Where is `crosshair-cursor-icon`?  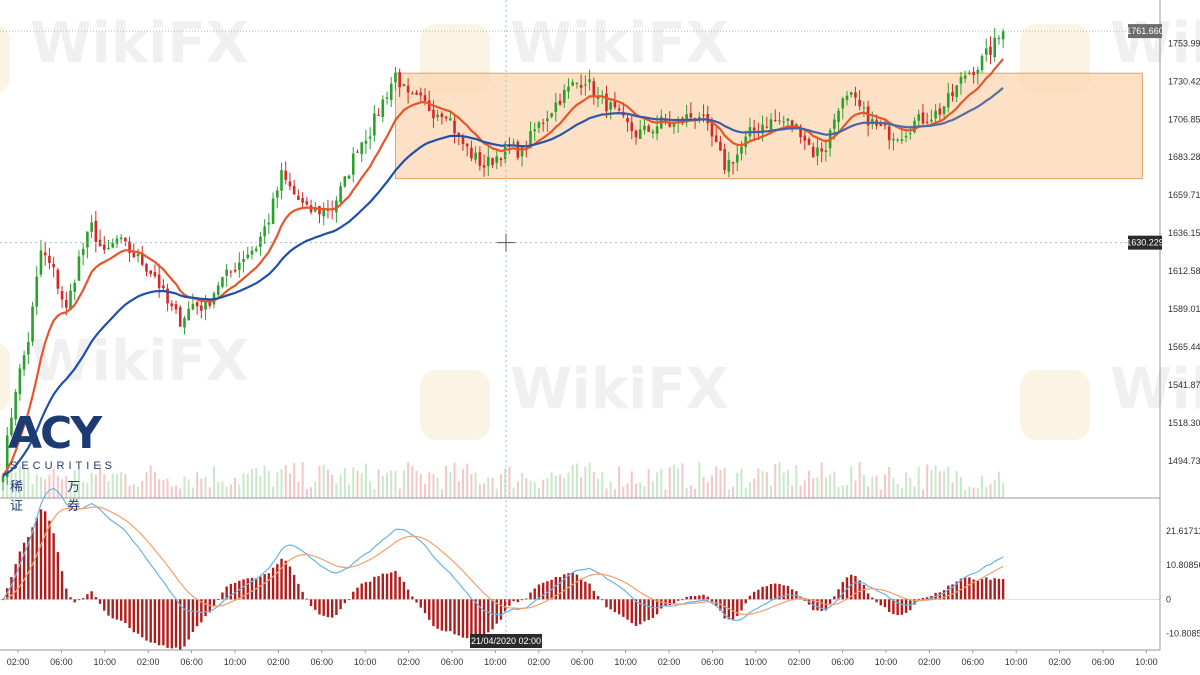 crosshair-cursor-icon is located at coordinates (506, 242).